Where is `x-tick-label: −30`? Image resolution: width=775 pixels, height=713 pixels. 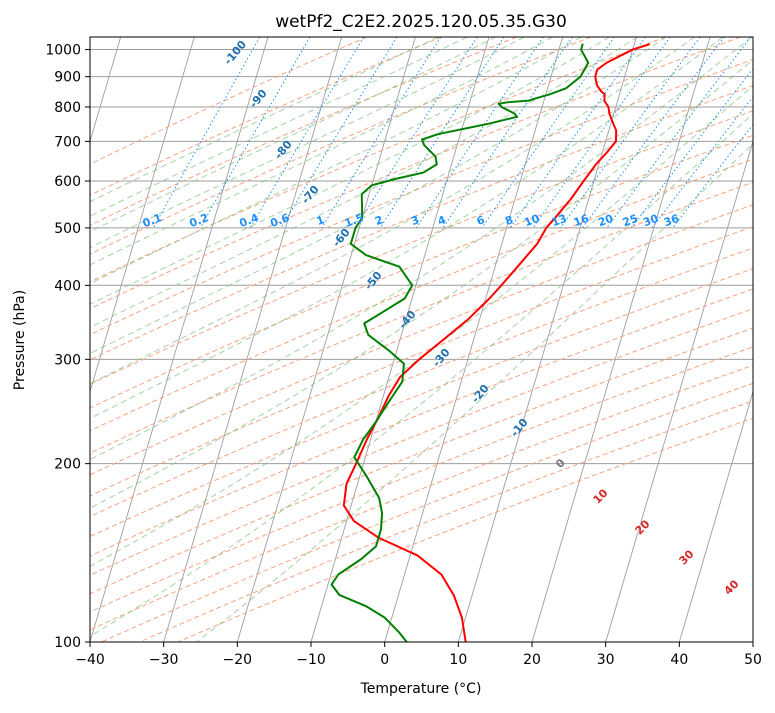 x-tick-label: −30 is located at coordinates (164, 660).